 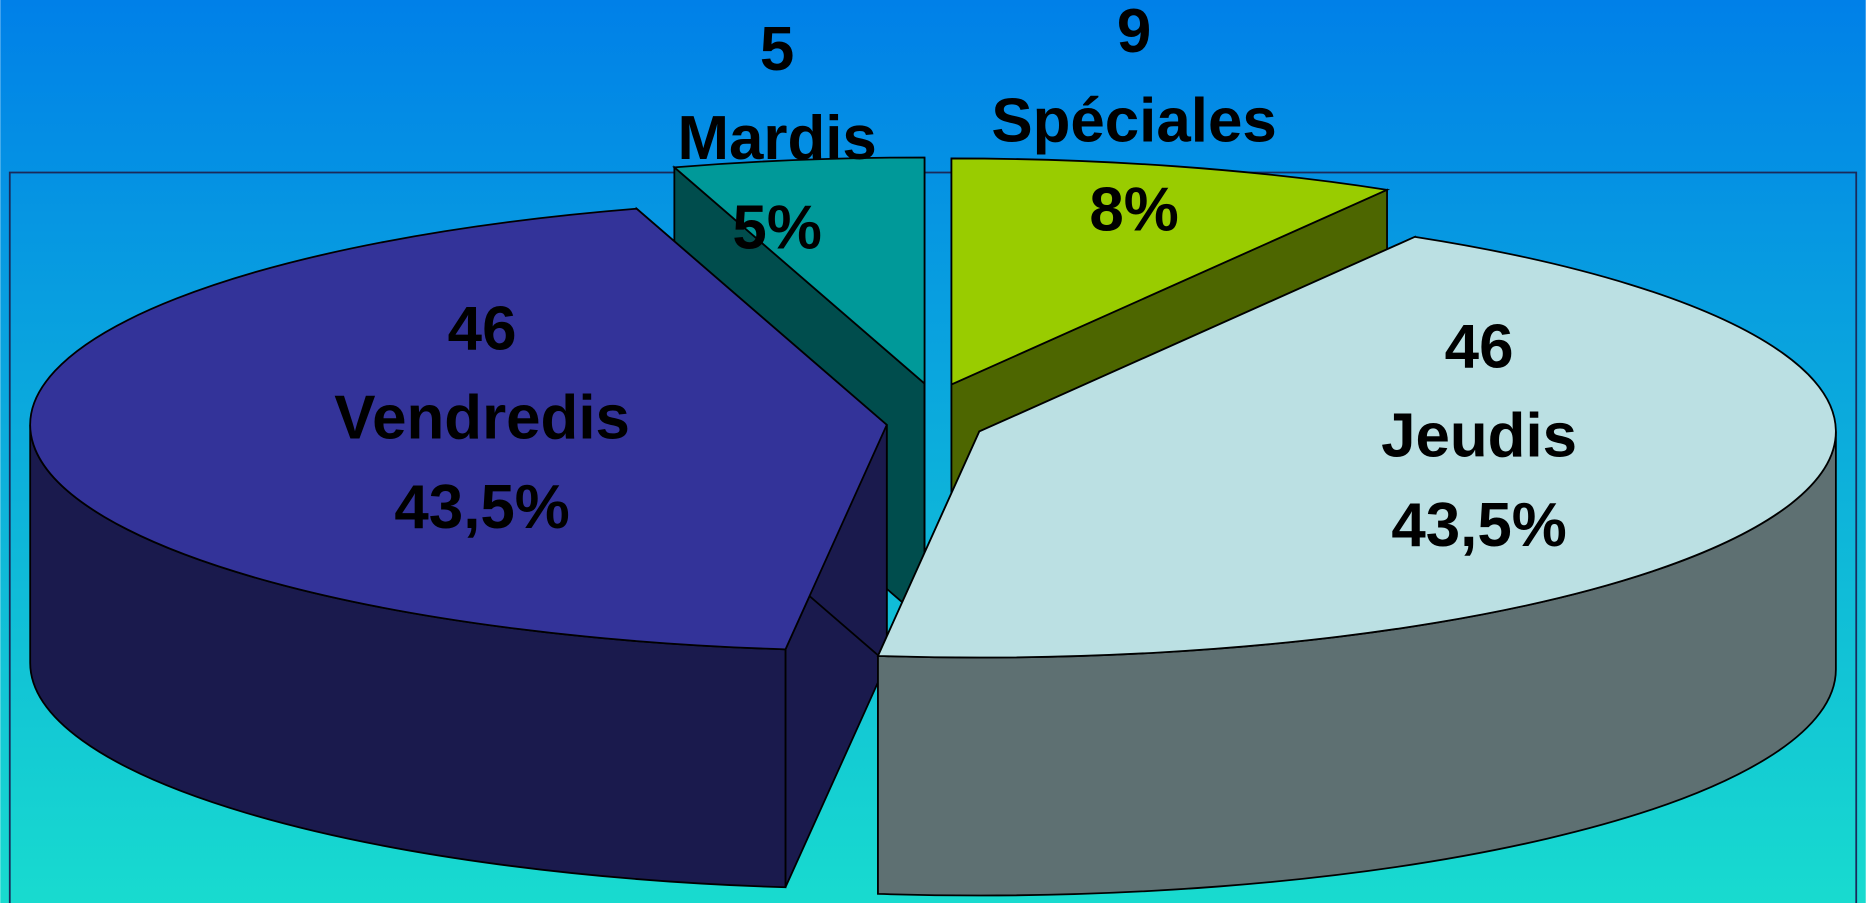 What do you see at coordinates (776, 227) in the screenshot?
I see `percentage-label: 5%` at bounding box center [776, 227].